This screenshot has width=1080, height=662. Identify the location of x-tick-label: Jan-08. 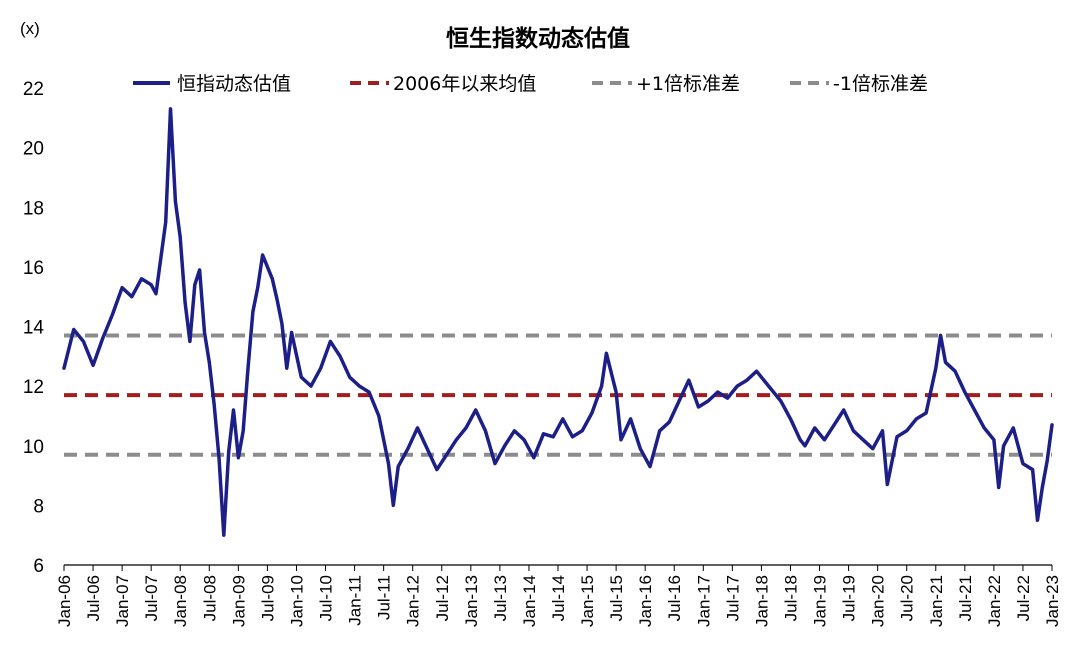
(180, 601).